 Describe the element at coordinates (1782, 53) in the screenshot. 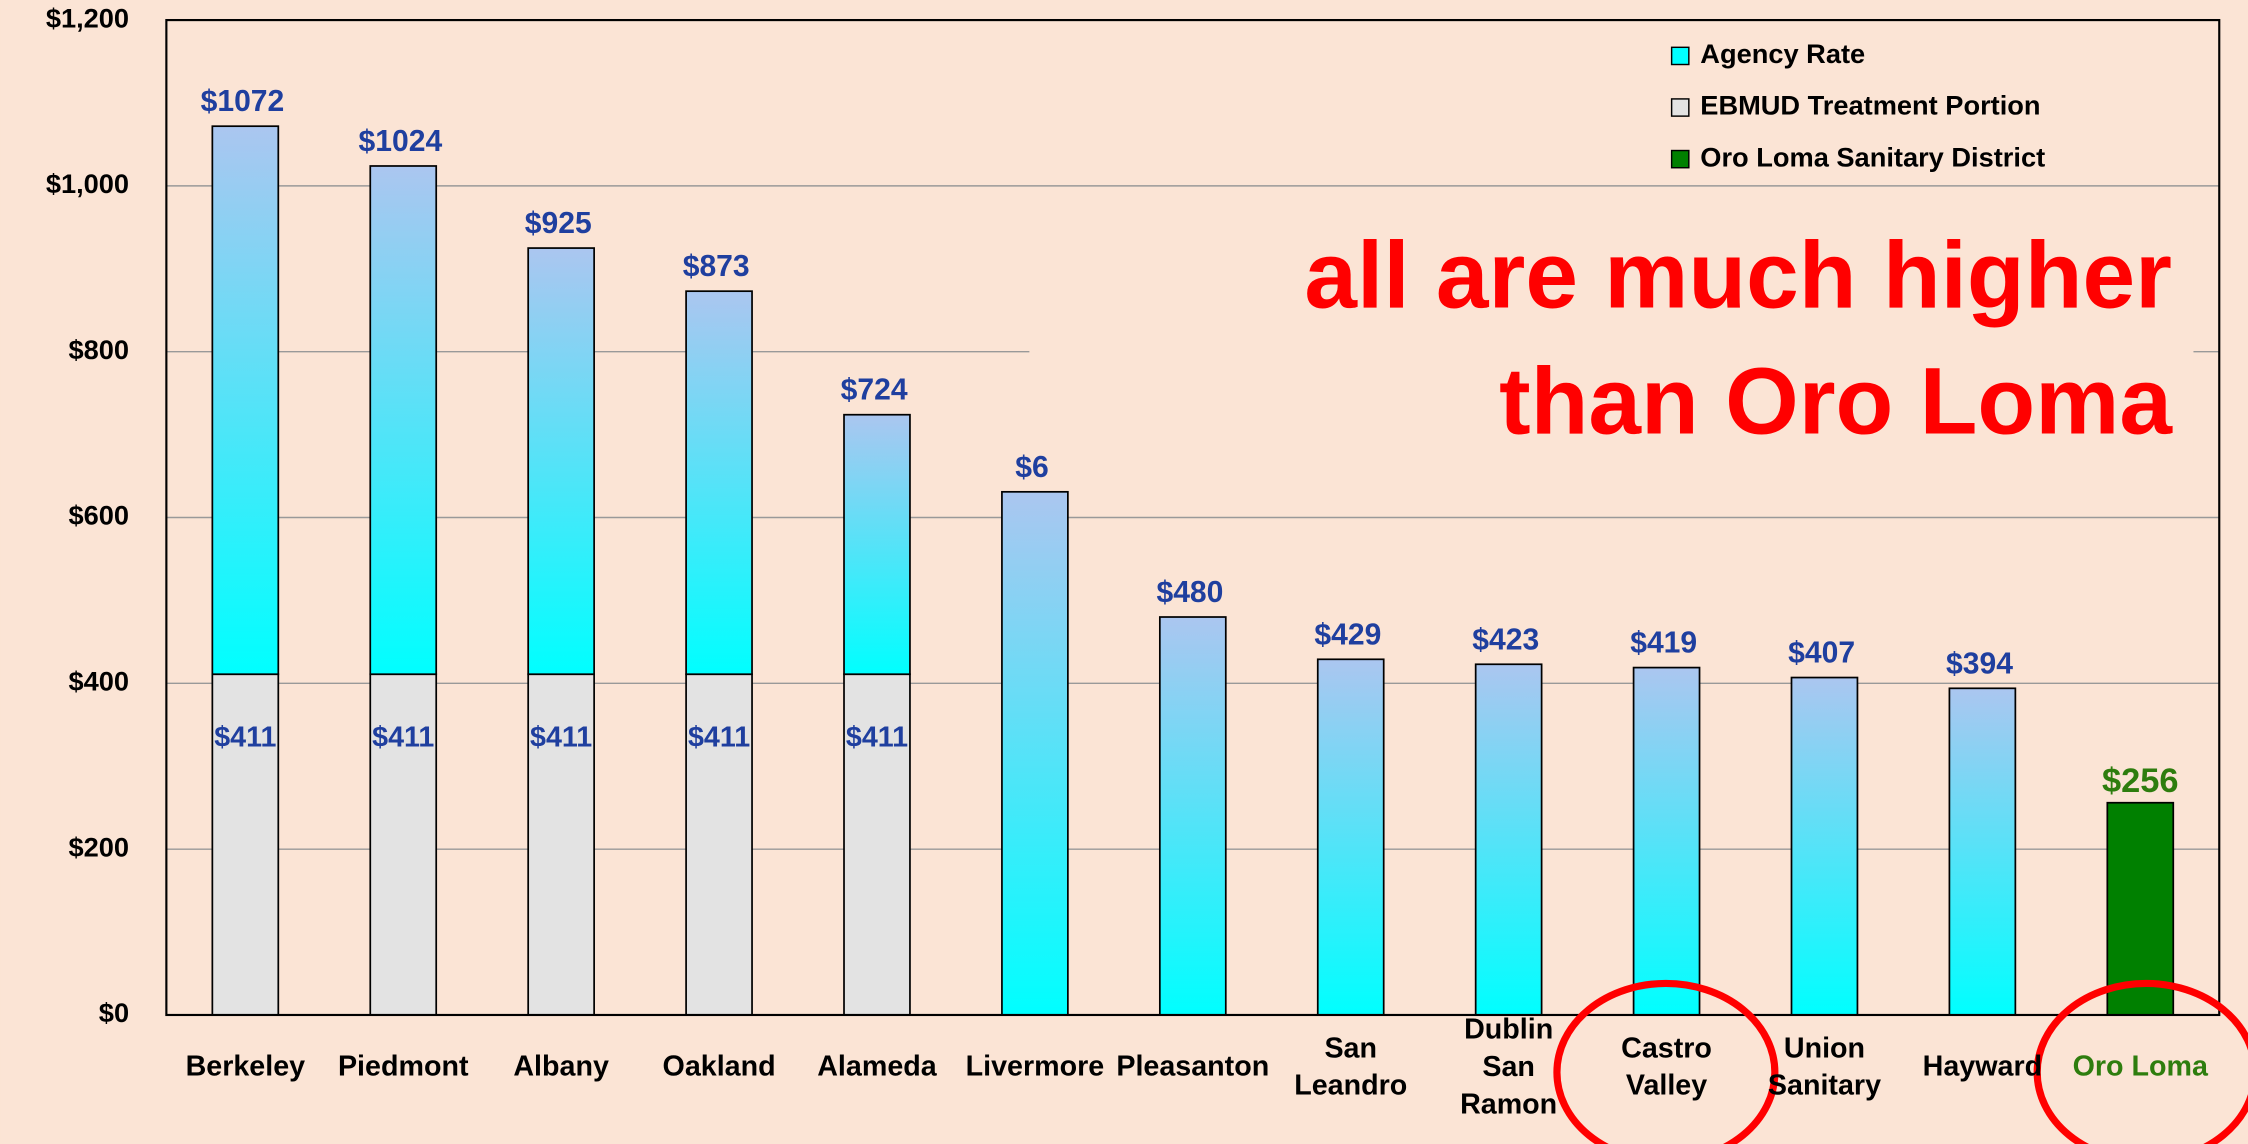

I see `legend-label: Agency Rate` at that location.